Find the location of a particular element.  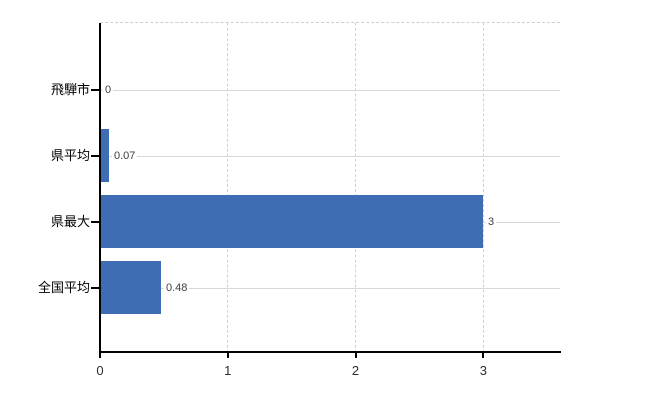

category-label: 県最大 is located at coordinates (70, 221).